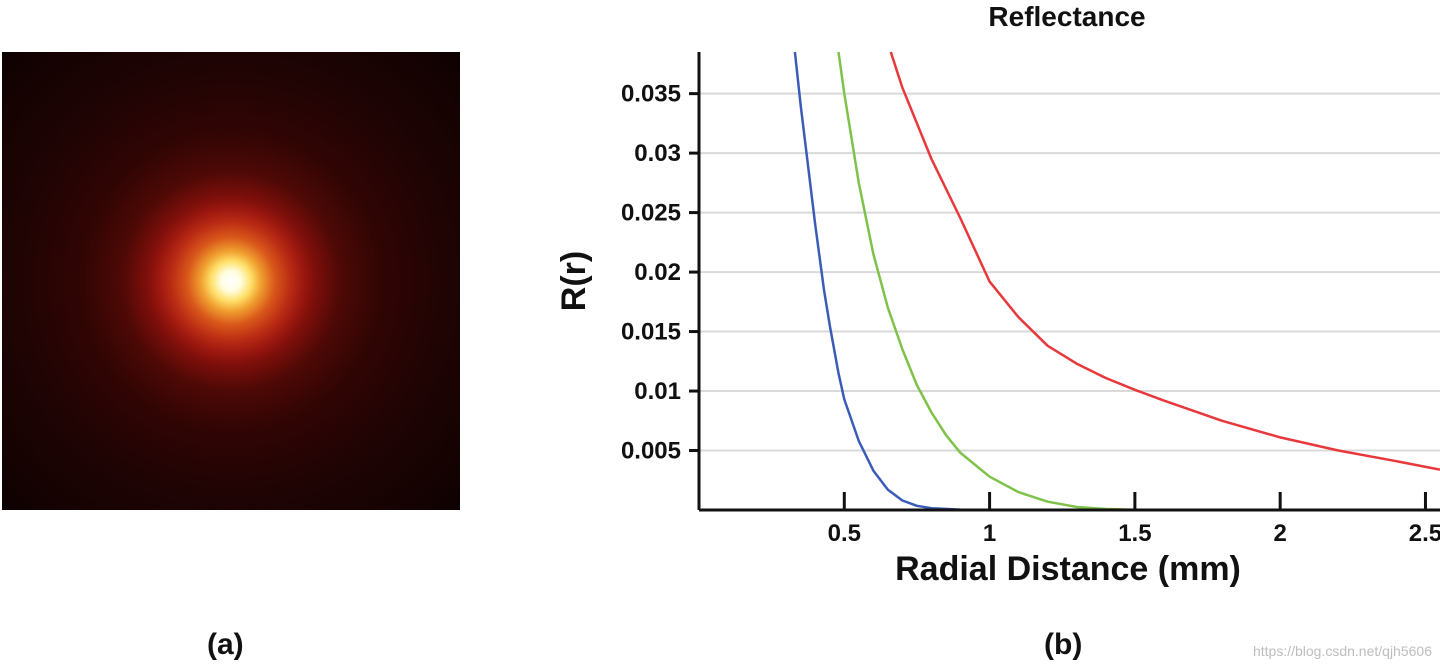 This screenshot has width=1440, height=665. Describe the element at coordinates (1068, 569) in the screenshot. I see `x-axis-label: Radial Distance (mm)` at that location.